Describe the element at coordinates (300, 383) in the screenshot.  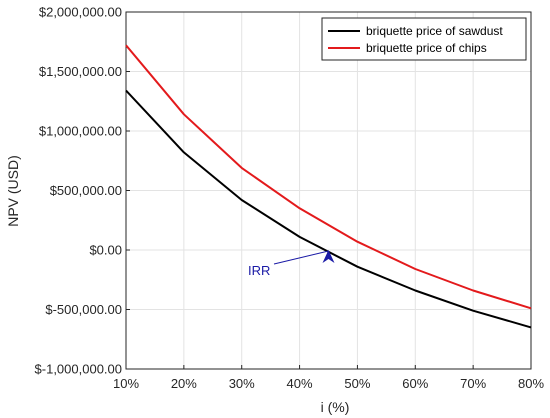
I see `x-tick-label: 40%` at that location.